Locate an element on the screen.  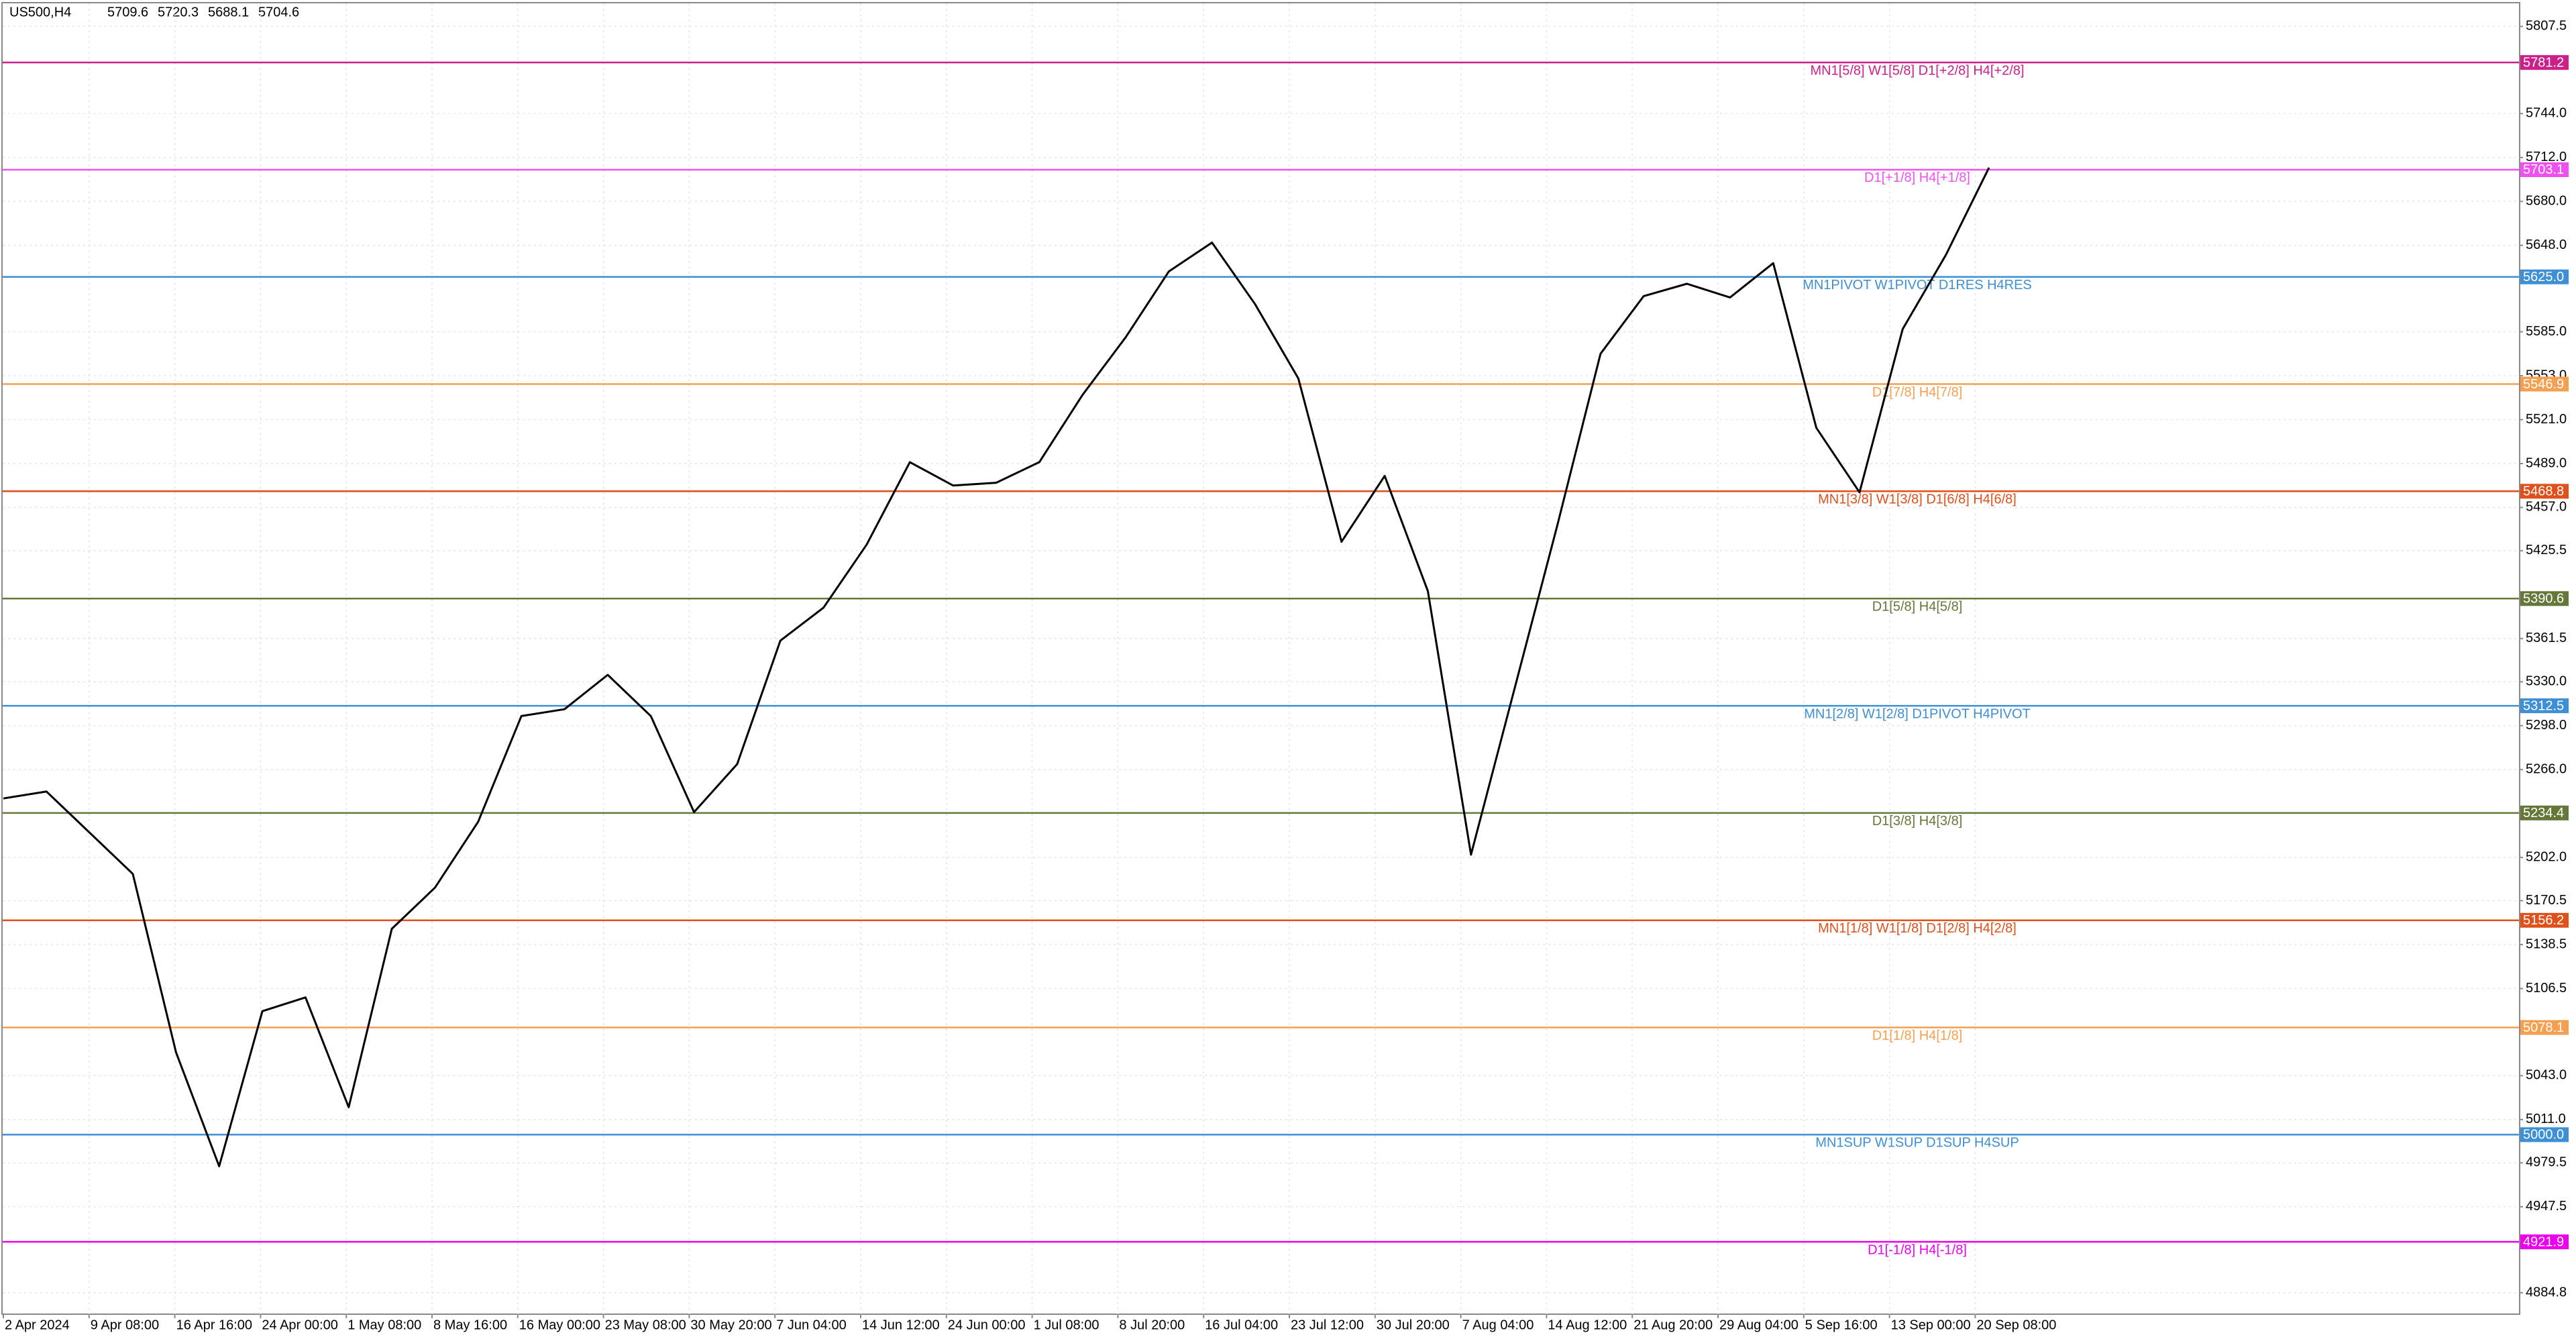
y-tick-label: 5011.0 is located at coordinates (2546, 1119).